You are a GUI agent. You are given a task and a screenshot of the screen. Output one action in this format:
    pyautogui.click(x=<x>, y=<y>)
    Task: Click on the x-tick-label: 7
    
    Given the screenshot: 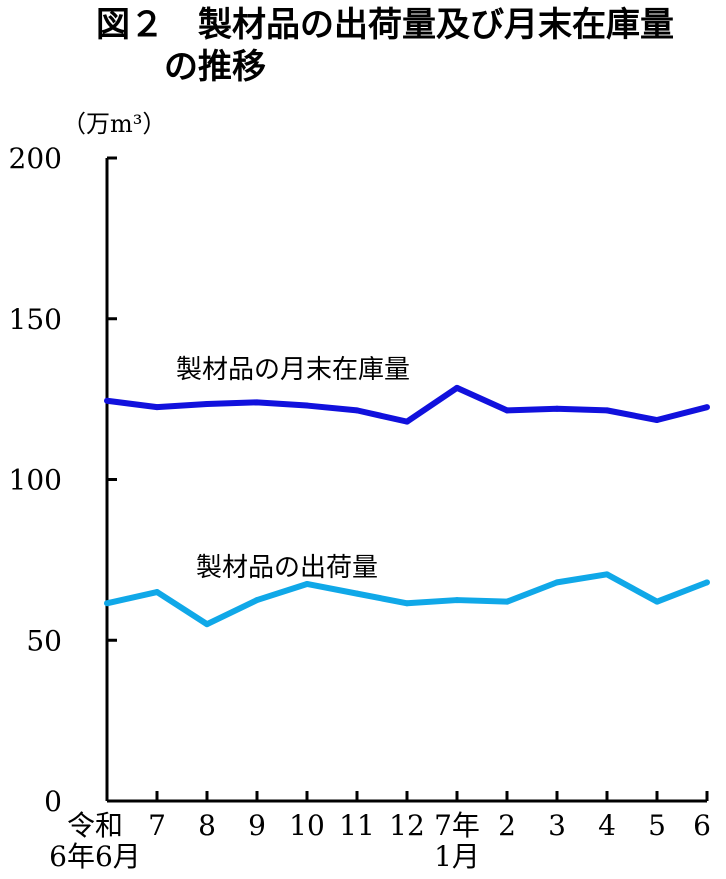 What is the action you would take?
    pyautogui.click(x=157, y=825)
    